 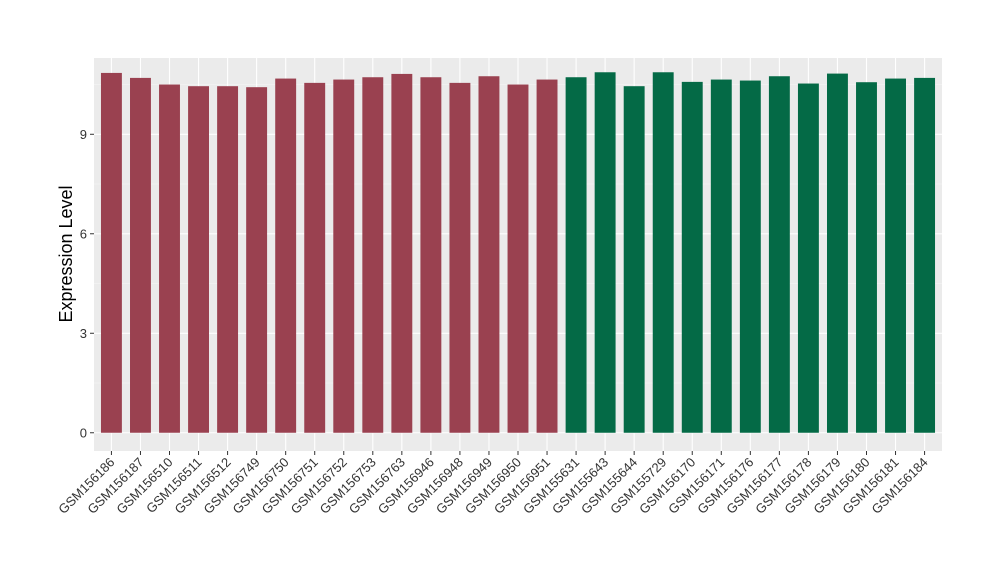 I want to click on y-tick-label: 6, so click(x=83, y=233).